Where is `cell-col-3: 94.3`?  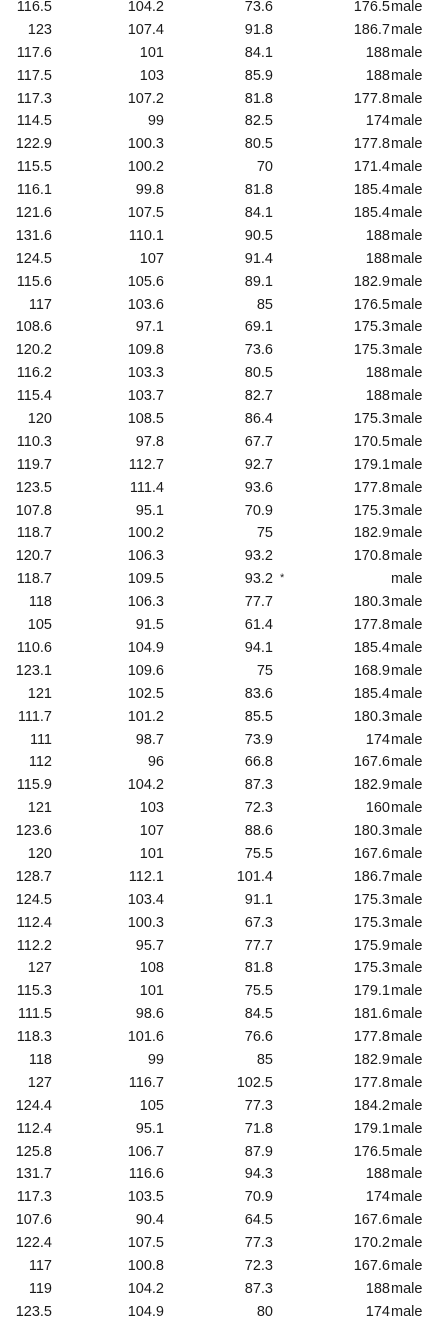
cell-col-3: 94.3 is located at coordinates (258, 1174).